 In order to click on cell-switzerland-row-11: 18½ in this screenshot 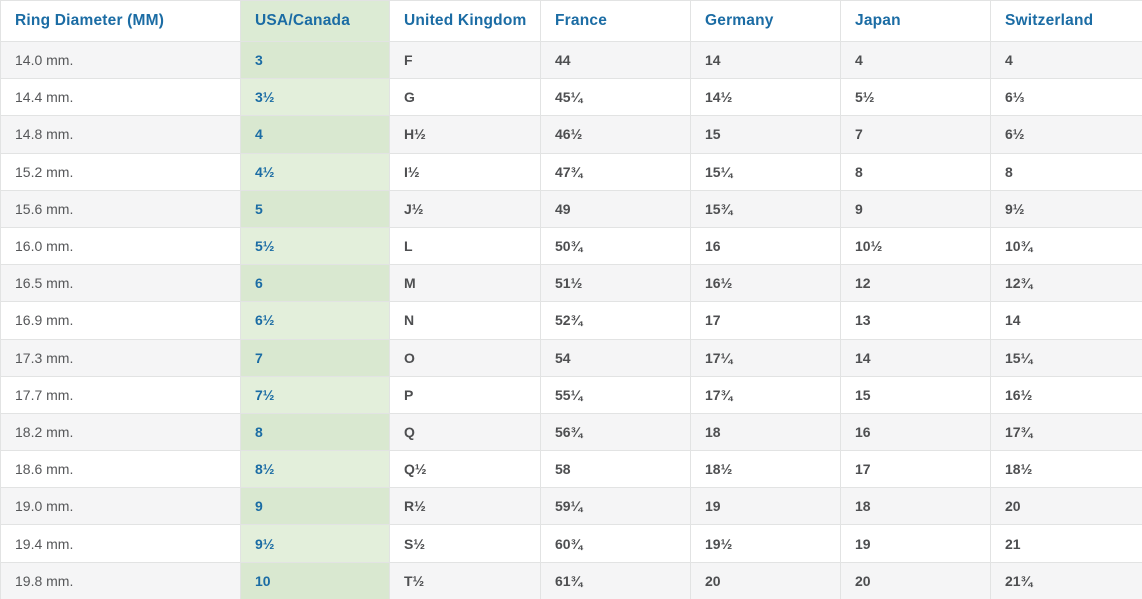, I will do `click(1066, 469)`.